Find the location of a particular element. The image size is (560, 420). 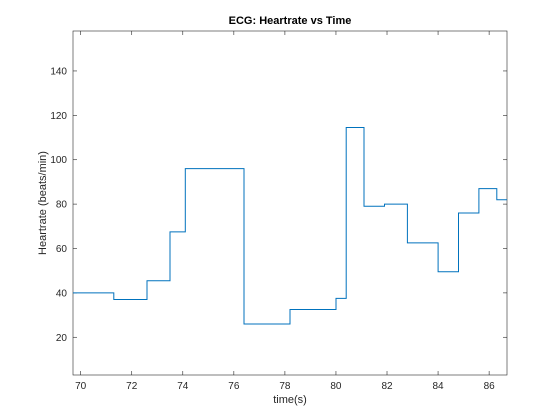

x-tick-label: 76 is located at coordinates (234, 386).